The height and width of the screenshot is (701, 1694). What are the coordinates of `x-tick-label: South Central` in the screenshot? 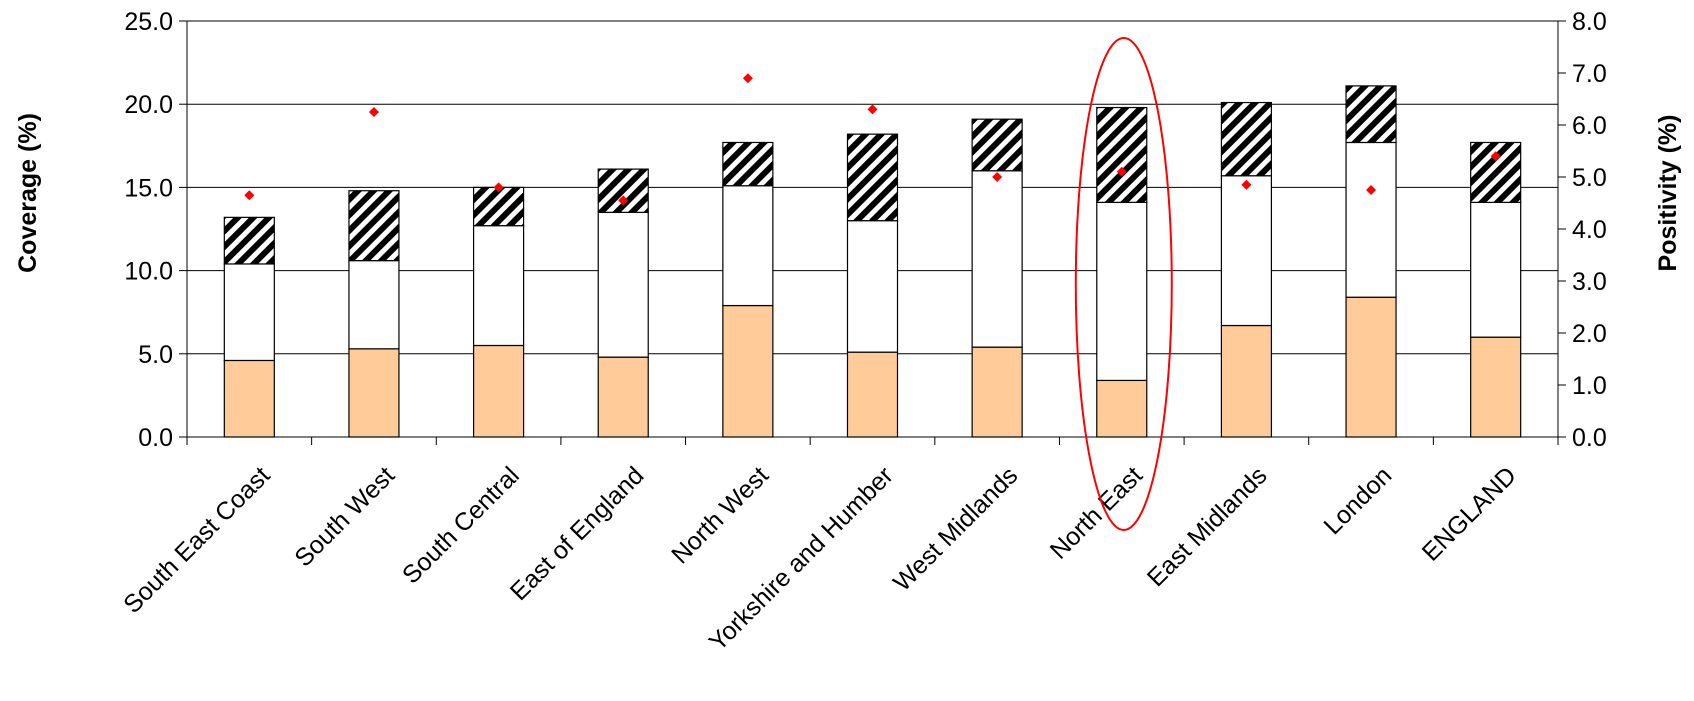 It's located at (461, 525).